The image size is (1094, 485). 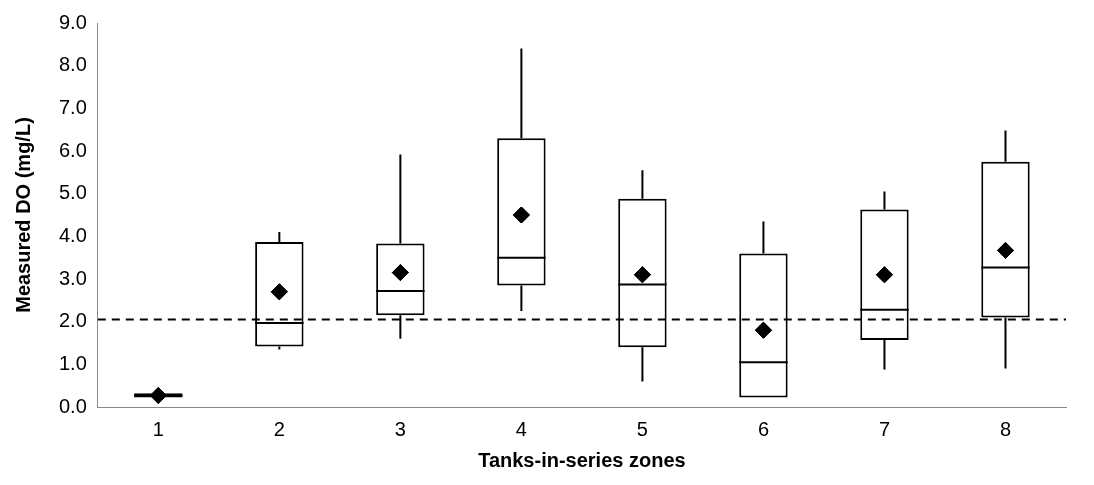 I want to click on y-axis-title: Measured DO (mg/L), so click(x=22, y=215).